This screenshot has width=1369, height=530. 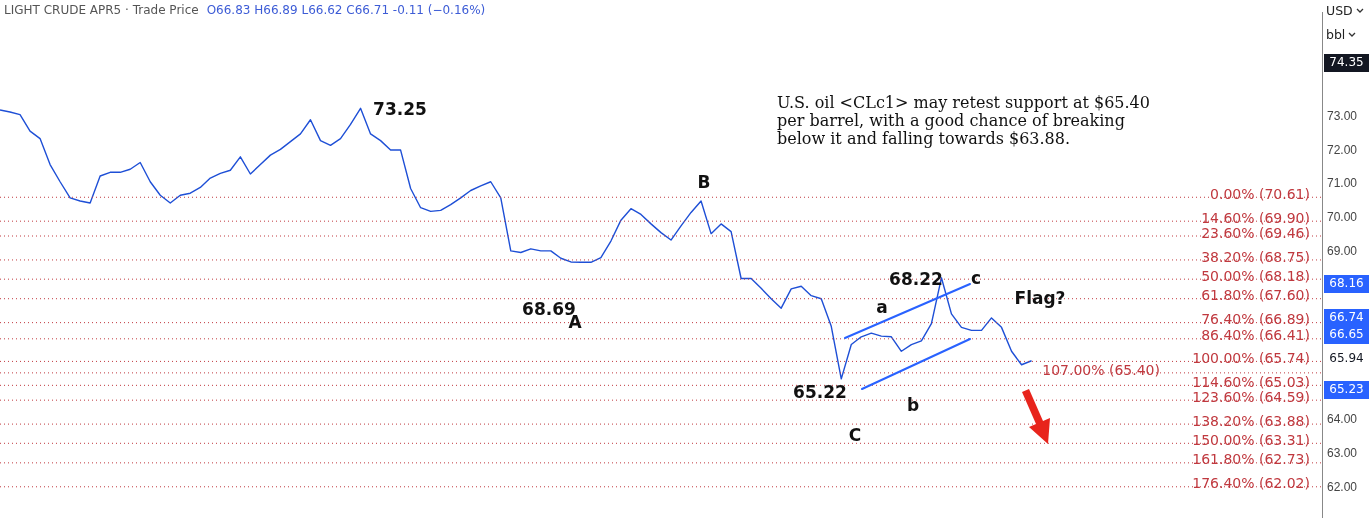 What do you see at coordinates (1346, 389) in the screenshot?
I see `text: 65.23` at bounding box center [1346, 389].